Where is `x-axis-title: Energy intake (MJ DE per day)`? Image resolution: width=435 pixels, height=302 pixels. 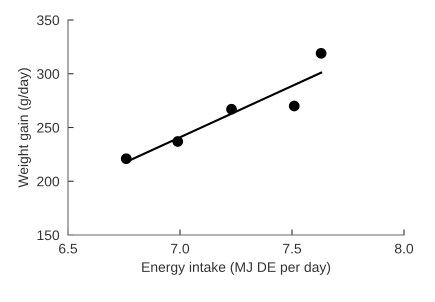
x-axis-title: Energy intake (MJ DE per day) is located at coordinates (236, 268).